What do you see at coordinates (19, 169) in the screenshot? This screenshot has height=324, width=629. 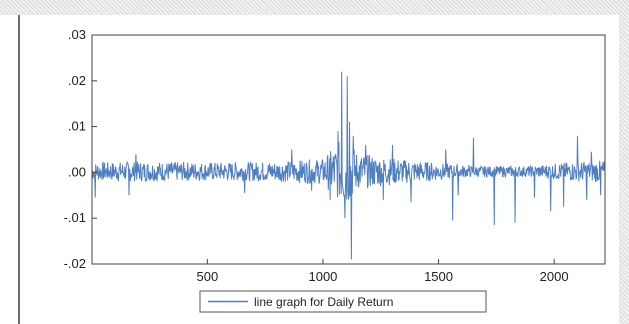 I see `window-left-border` at bounding box center [19, 169].